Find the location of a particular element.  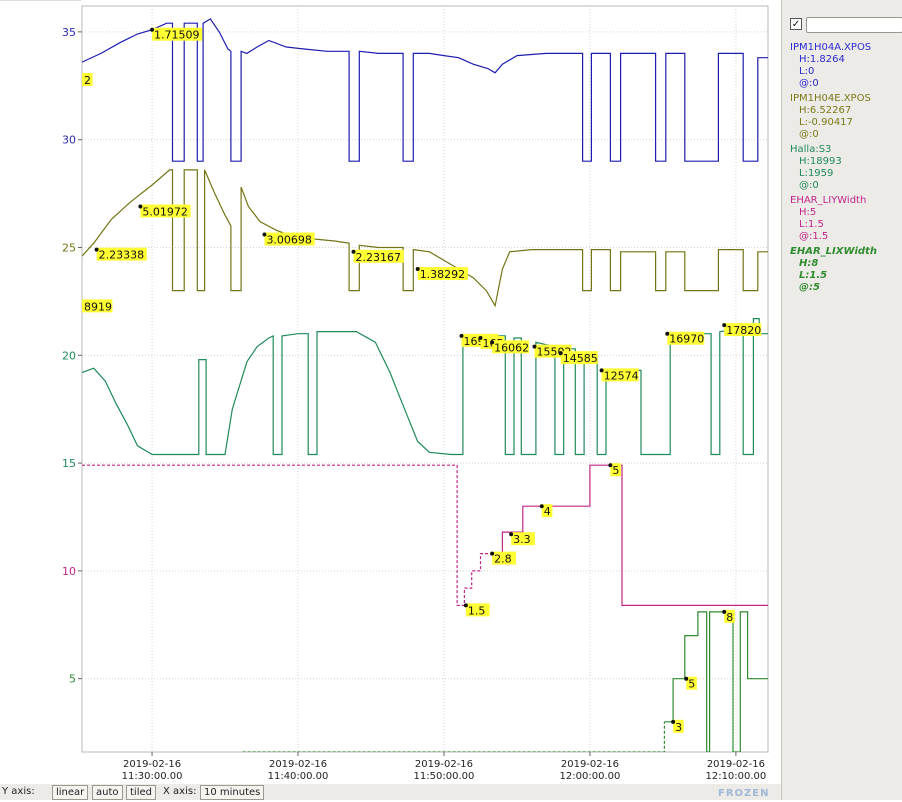

series-line is located at coordinates (425, 238).